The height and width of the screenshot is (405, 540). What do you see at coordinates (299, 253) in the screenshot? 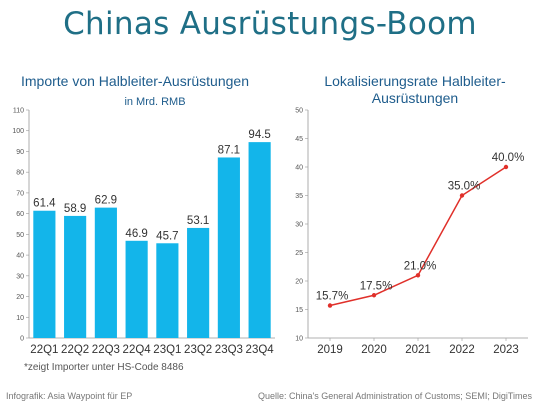
I see `line-y-tick-label: 25` at bounding box center [299, 253].